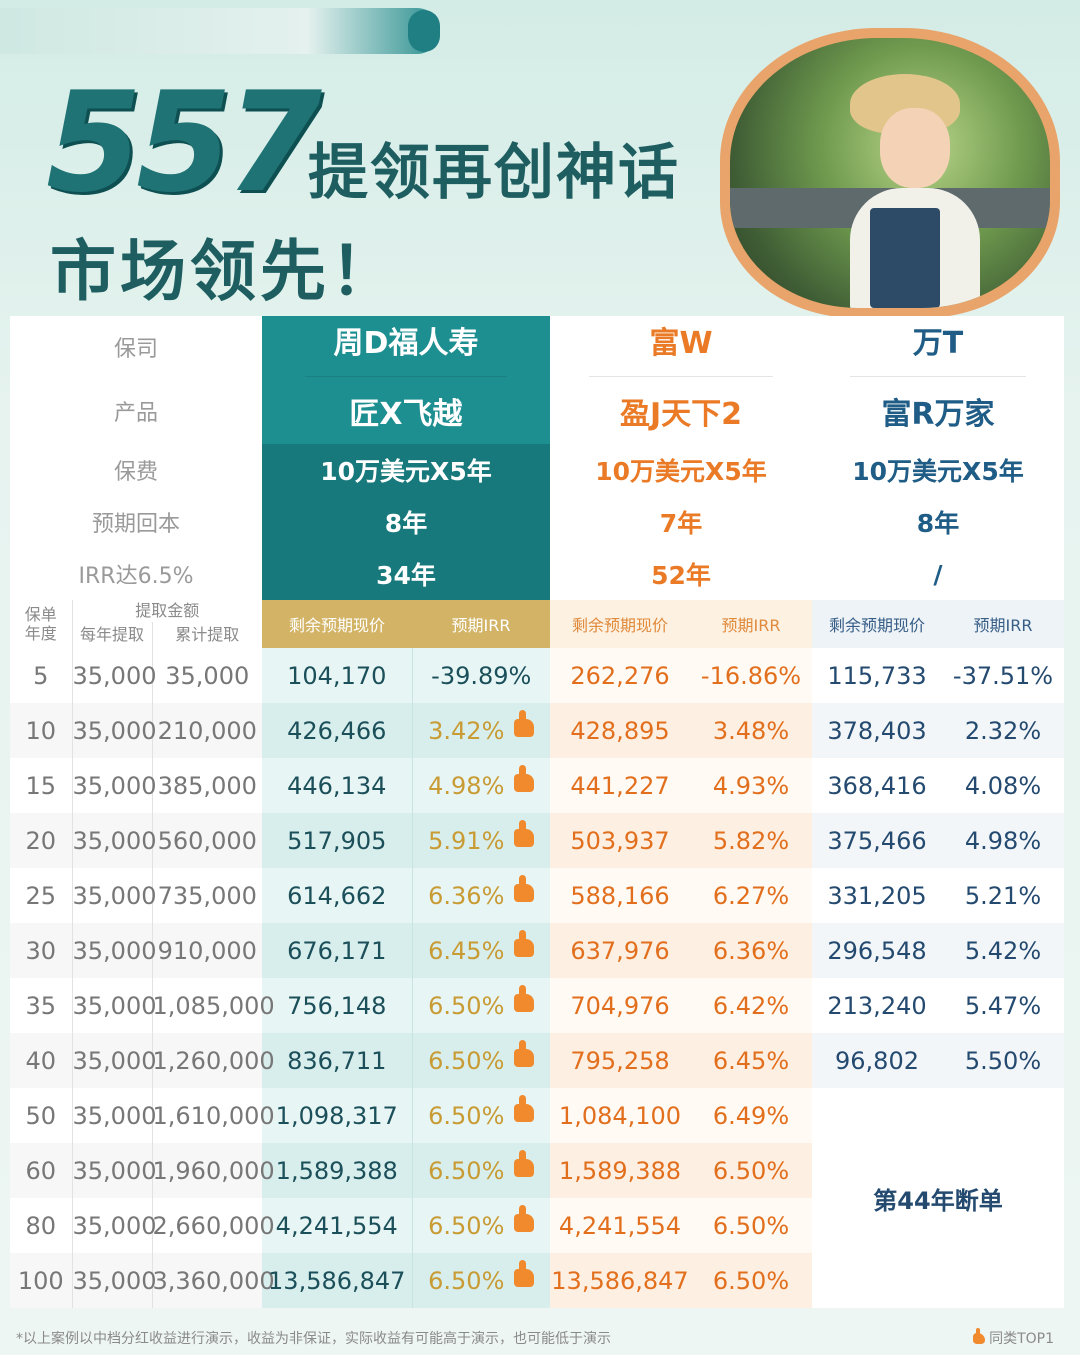 Image resolution: width=1080 pixels, height=1355 pixels. What do you see at coordinates (337, 785) in the screenshot?
I see `surrender-value-a-cell: 446,134` at bounding box center [337, 785].